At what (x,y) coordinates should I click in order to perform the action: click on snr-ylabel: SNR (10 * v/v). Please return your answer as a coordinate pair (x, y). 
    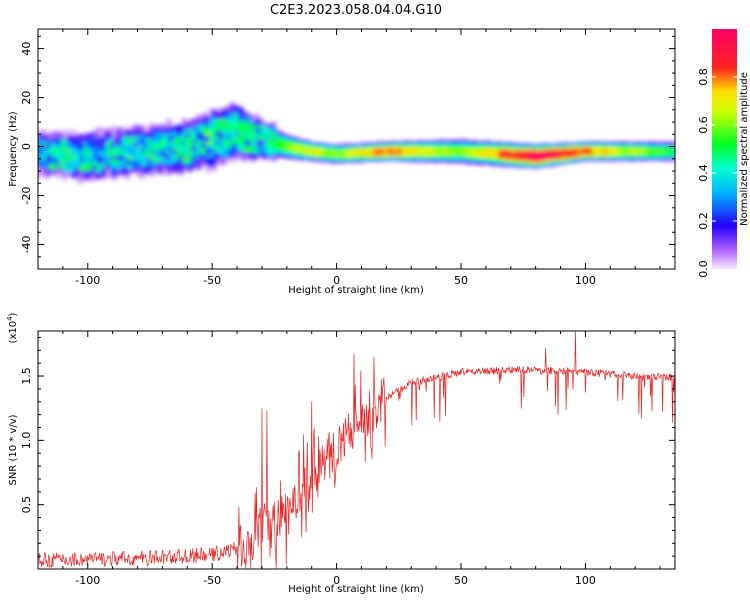
    Looking at the image, I should click on (13, 449).